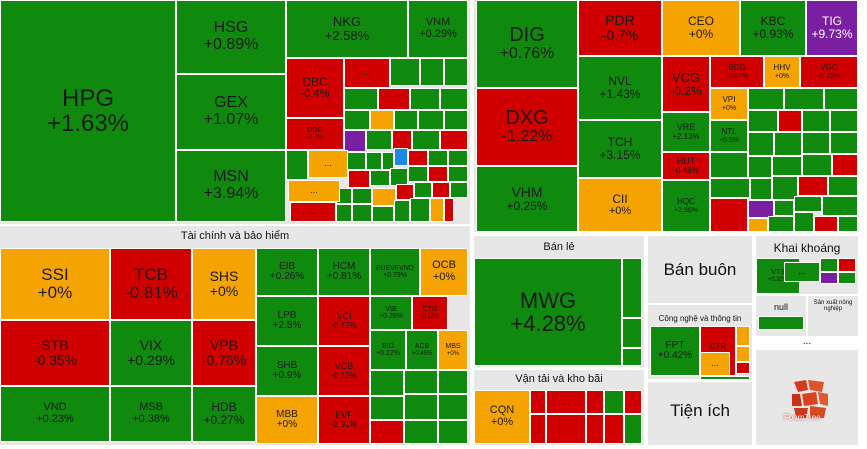  Describe the element at coordinates (347, 29) in the screenshot. I see `tile-nkg: NKG +2.58%` at that location.